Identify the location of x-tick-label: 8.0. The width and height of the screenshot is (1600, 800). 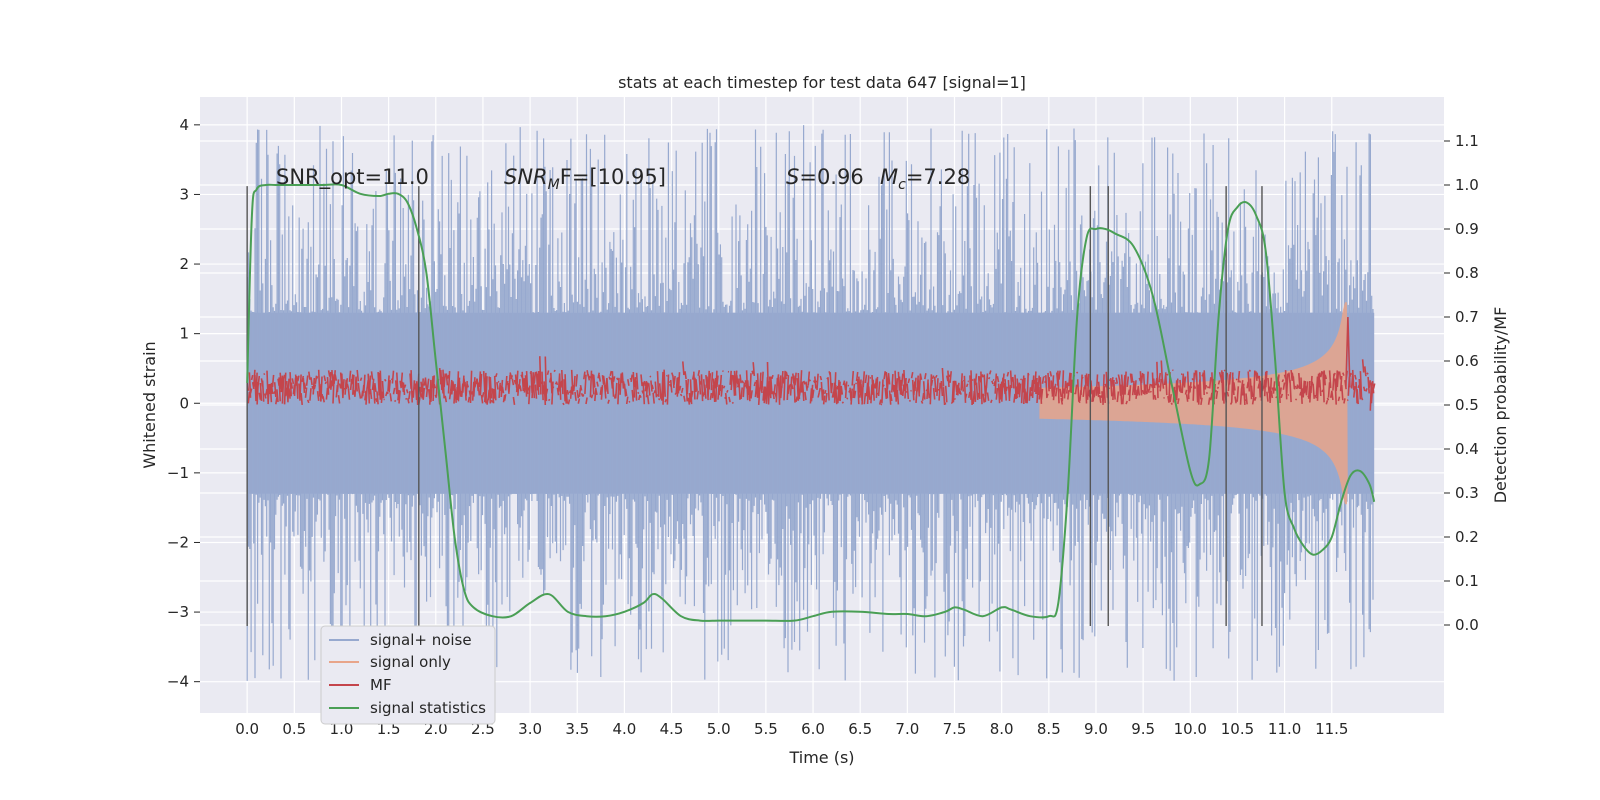
(1002, 729).